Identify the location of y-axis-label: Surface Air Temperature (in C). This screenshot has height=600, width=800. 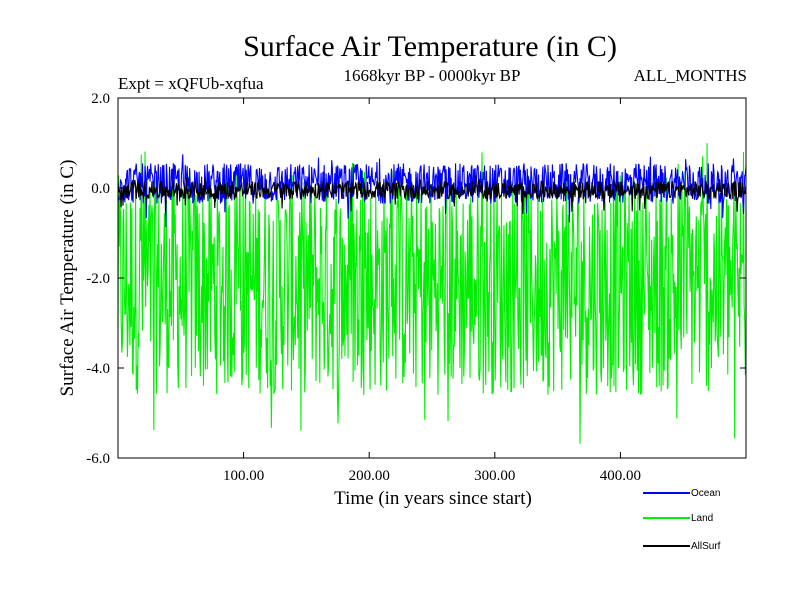
(67, 278).